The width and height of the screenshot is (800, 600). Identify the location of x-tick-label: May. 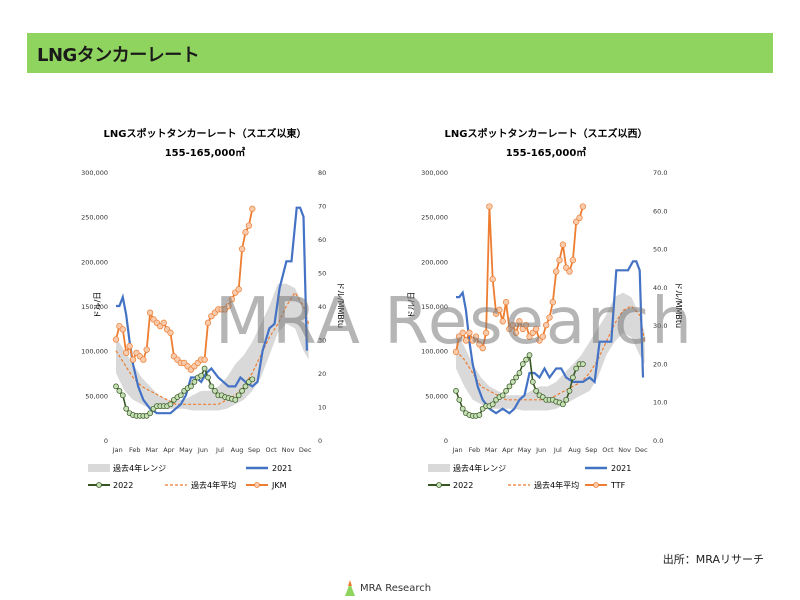
(186, 450).